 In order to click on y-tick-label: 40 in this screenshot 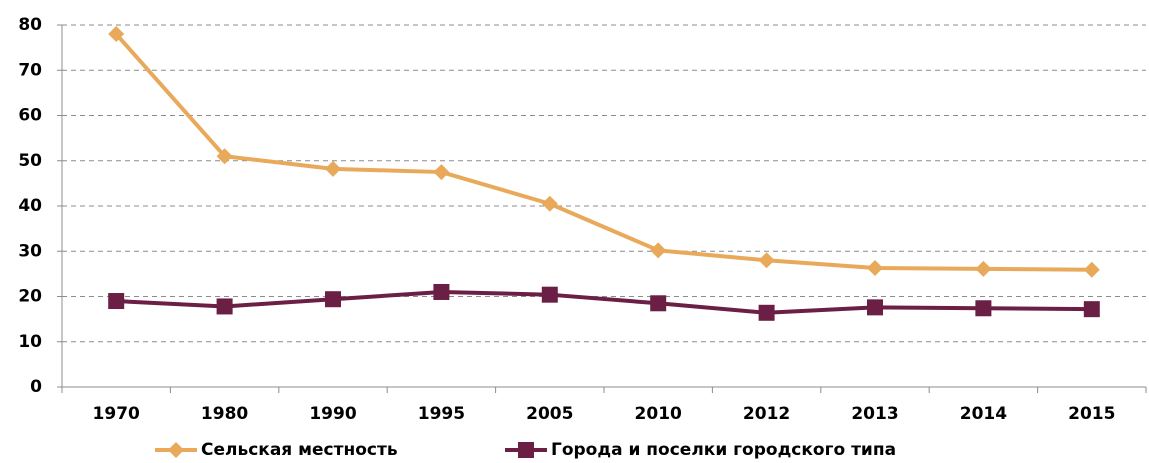, I will do `click(30, 206)`.